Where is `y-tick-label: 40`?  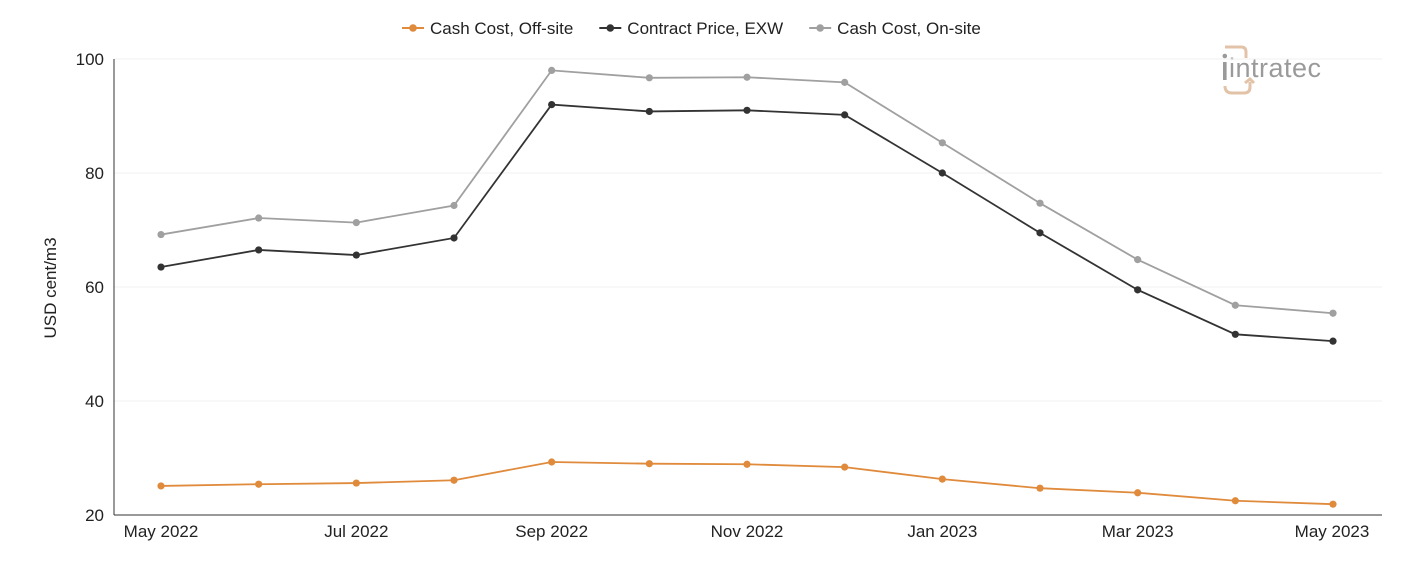 y-tick-label: 40 is located at coordinates (94, 401).